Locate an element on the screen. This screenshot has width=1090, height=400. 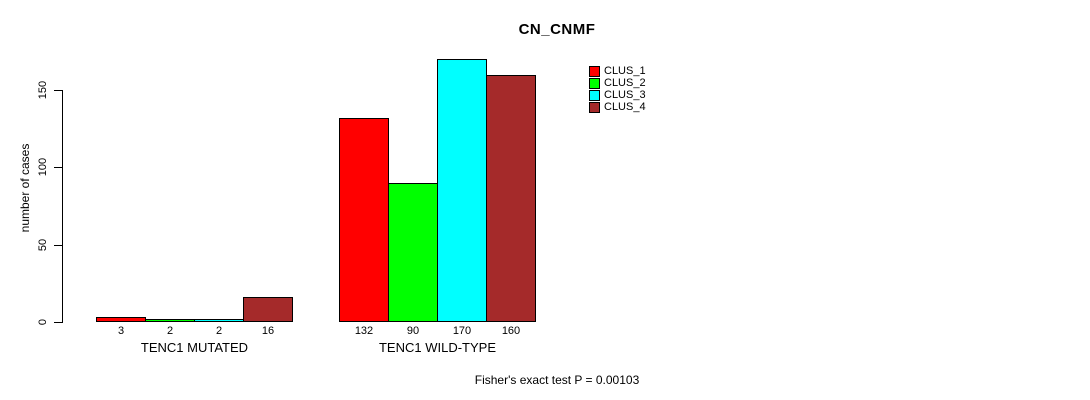
bar-clus_1-group2 is located at coordinates (364, 220).